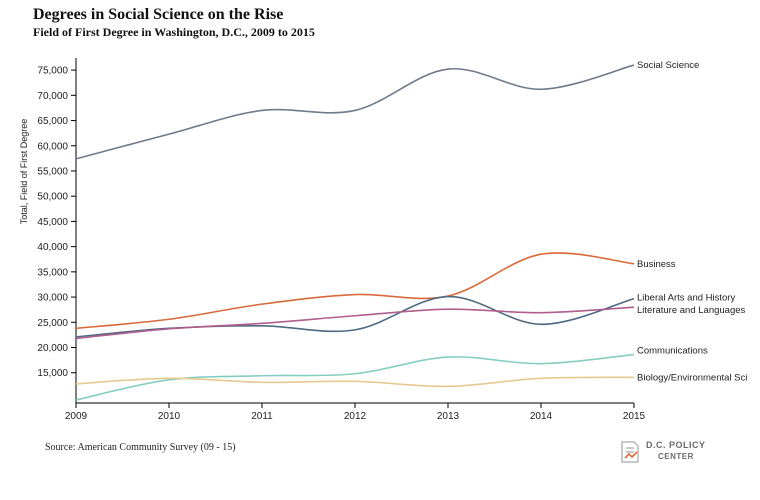 This screenshot has width=760, height=500. Describe the element at coordinates (355, 416) in the screenshot. I see `x-tick-label: 2012` at that location.